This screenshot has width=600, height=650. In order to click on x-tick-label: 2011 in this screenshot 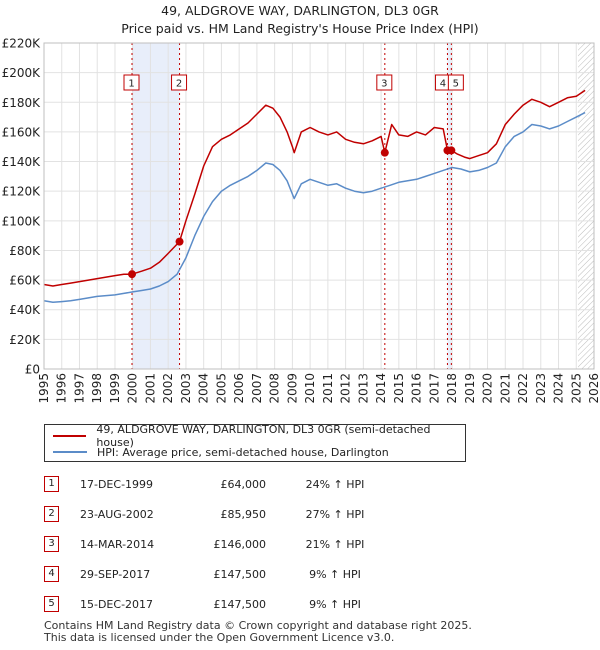, I will do `click(328, 388)`.